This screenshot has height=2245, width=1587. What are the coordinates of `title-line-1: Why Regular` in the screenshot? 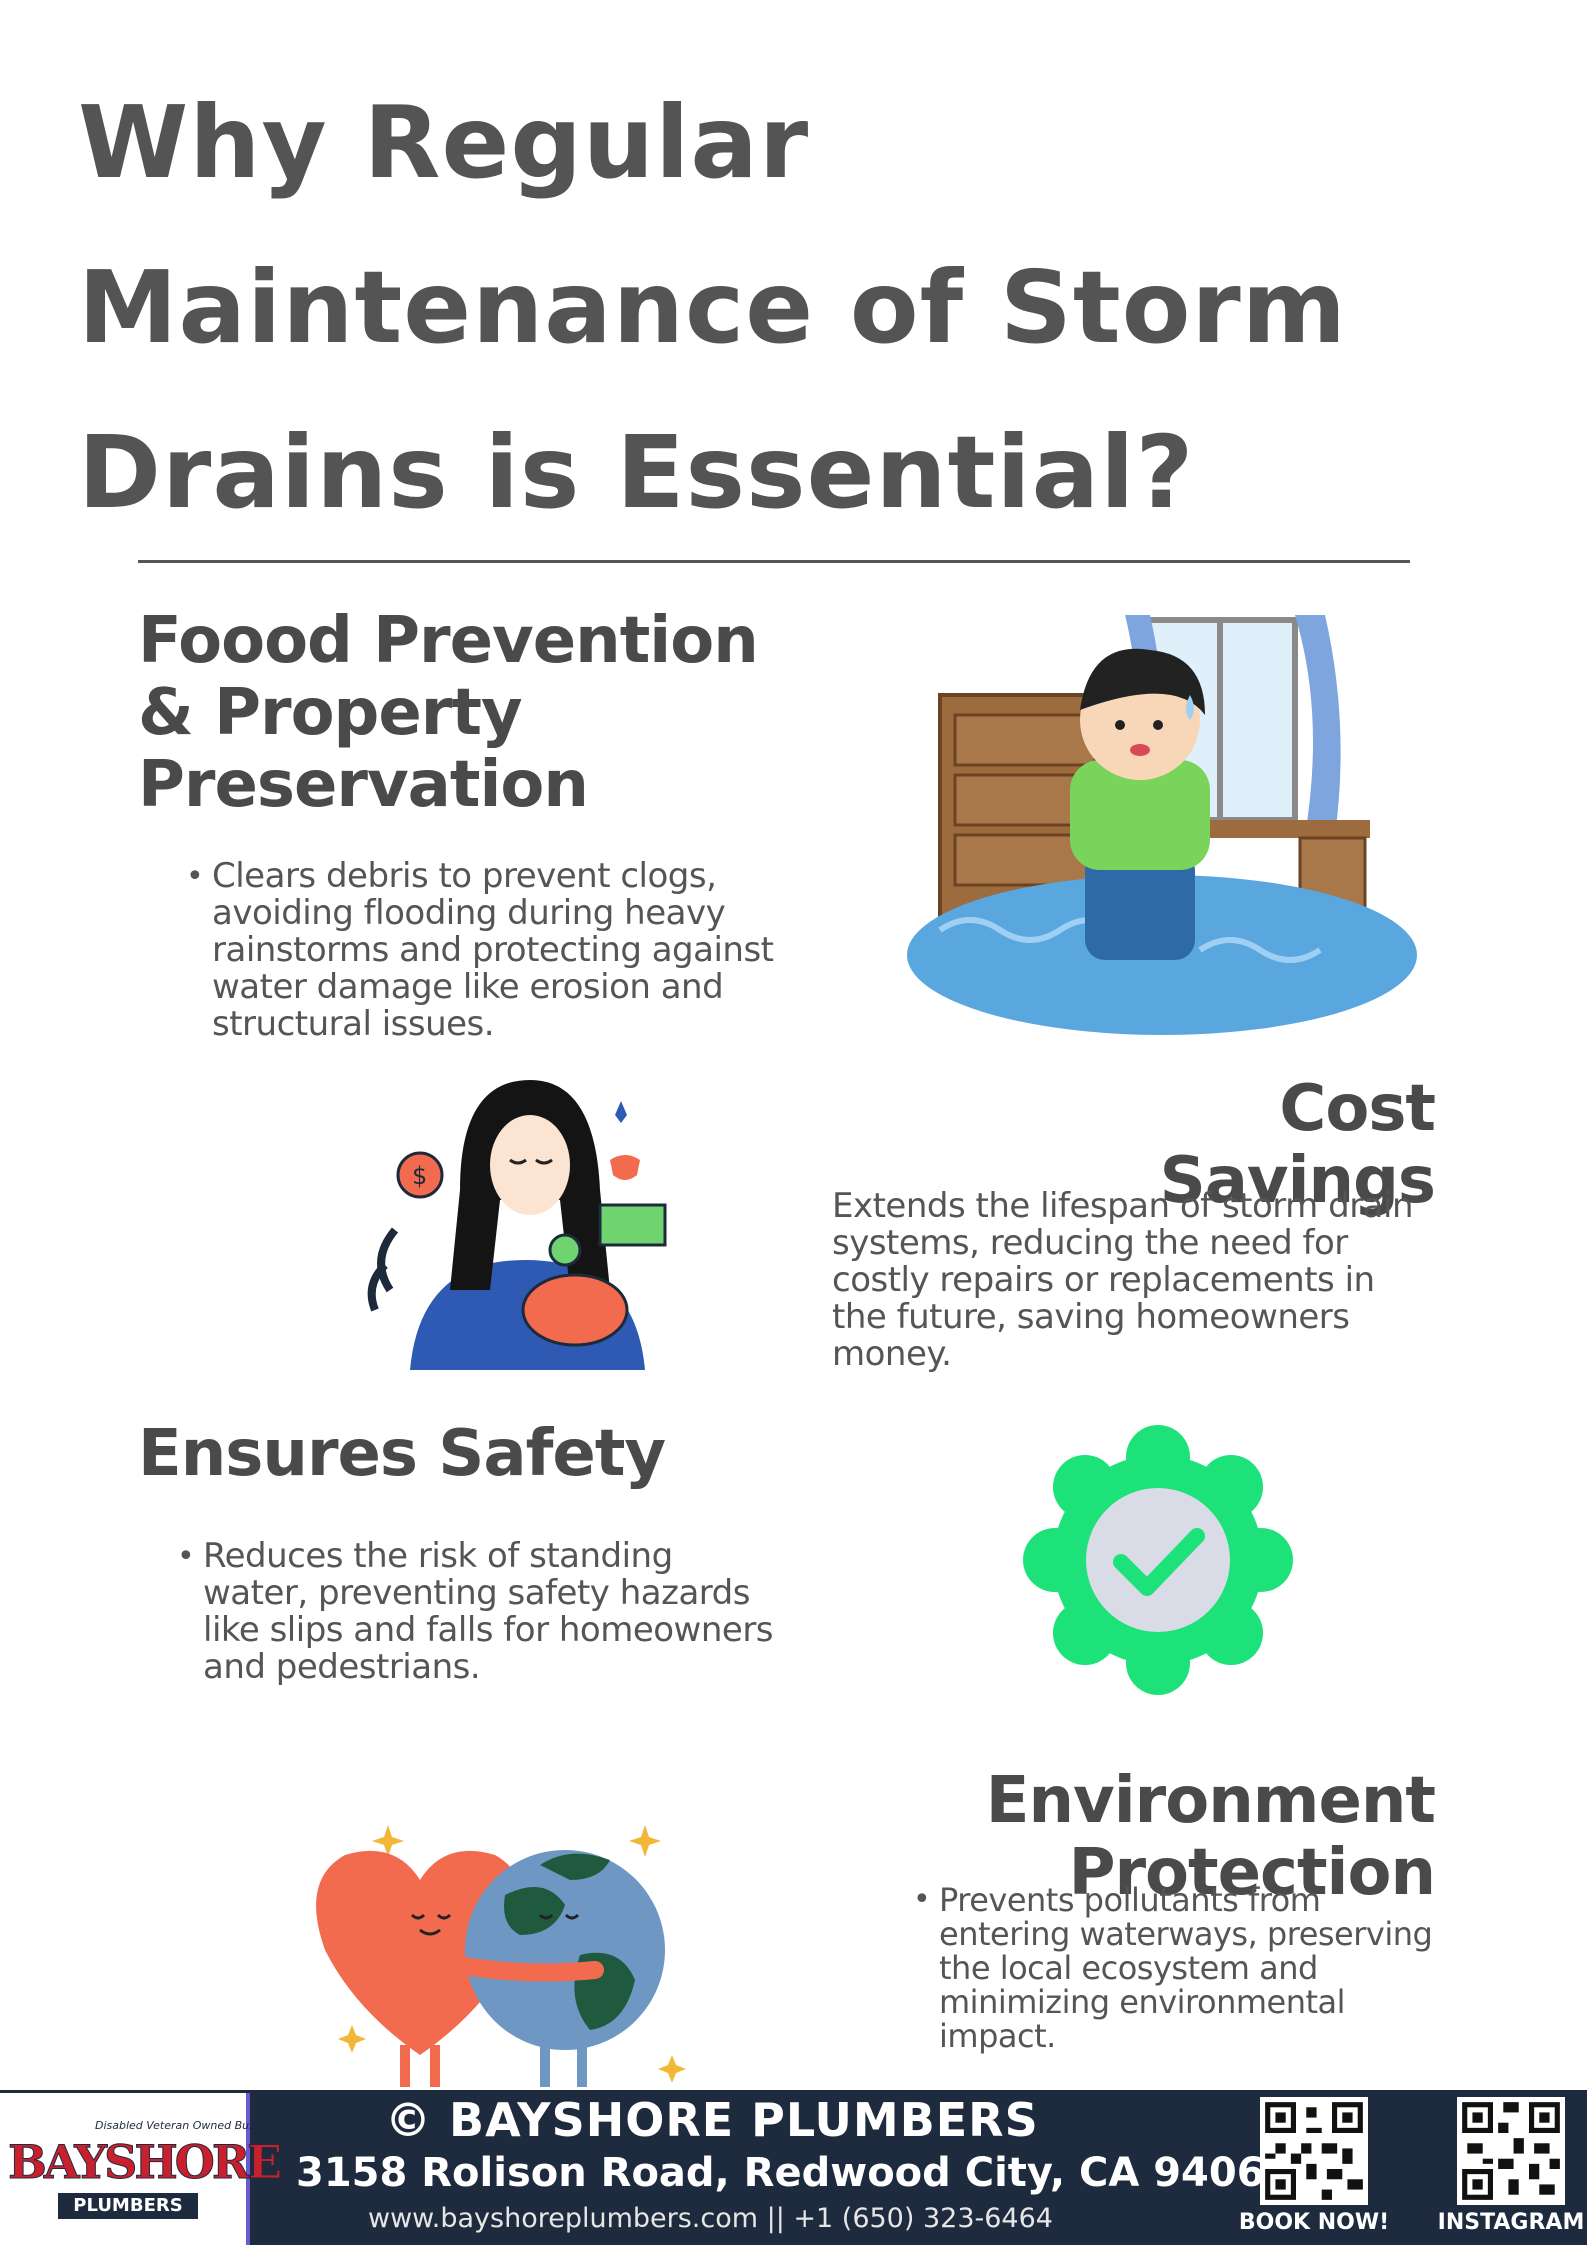 It's located at (444, 142).